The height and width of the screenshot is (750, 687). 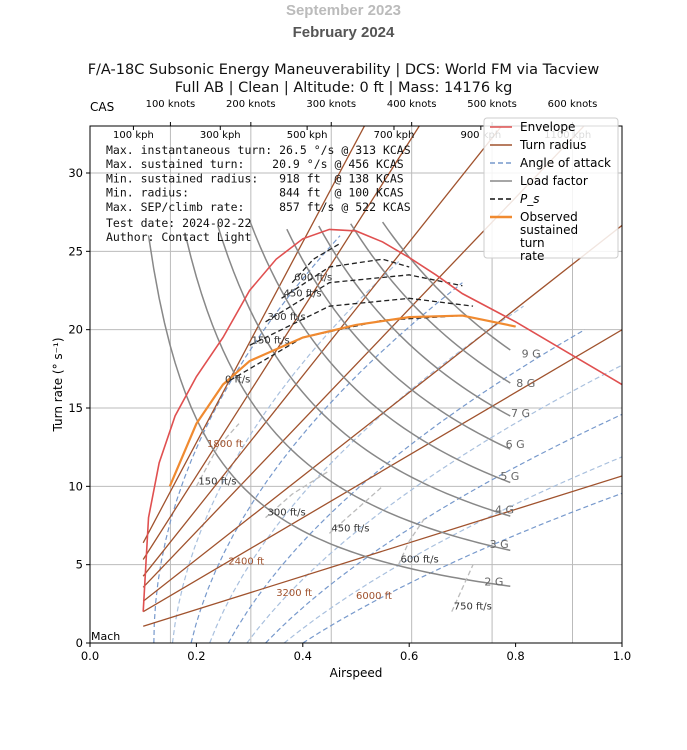 I want to click on stats-line: Max. sustained turn: 20.9 °/s @ 456 KCAS, so click(x=255, y=164).